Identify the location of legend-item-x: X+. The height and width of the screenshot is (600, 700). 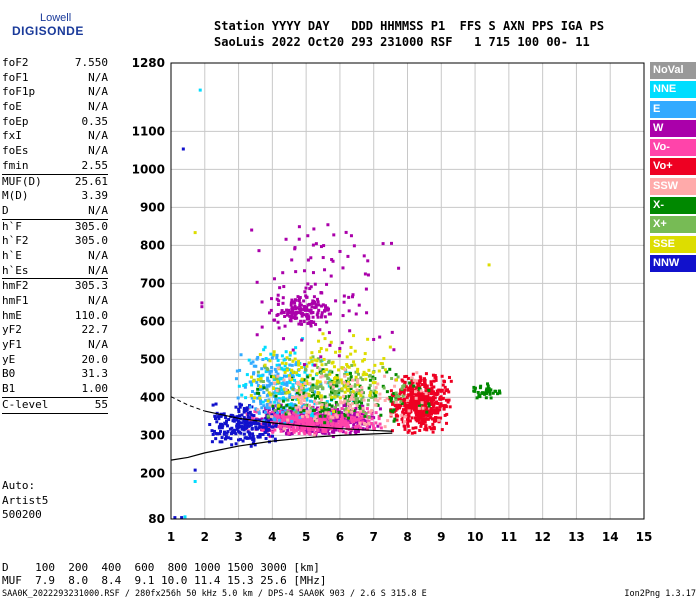
(673, 225).